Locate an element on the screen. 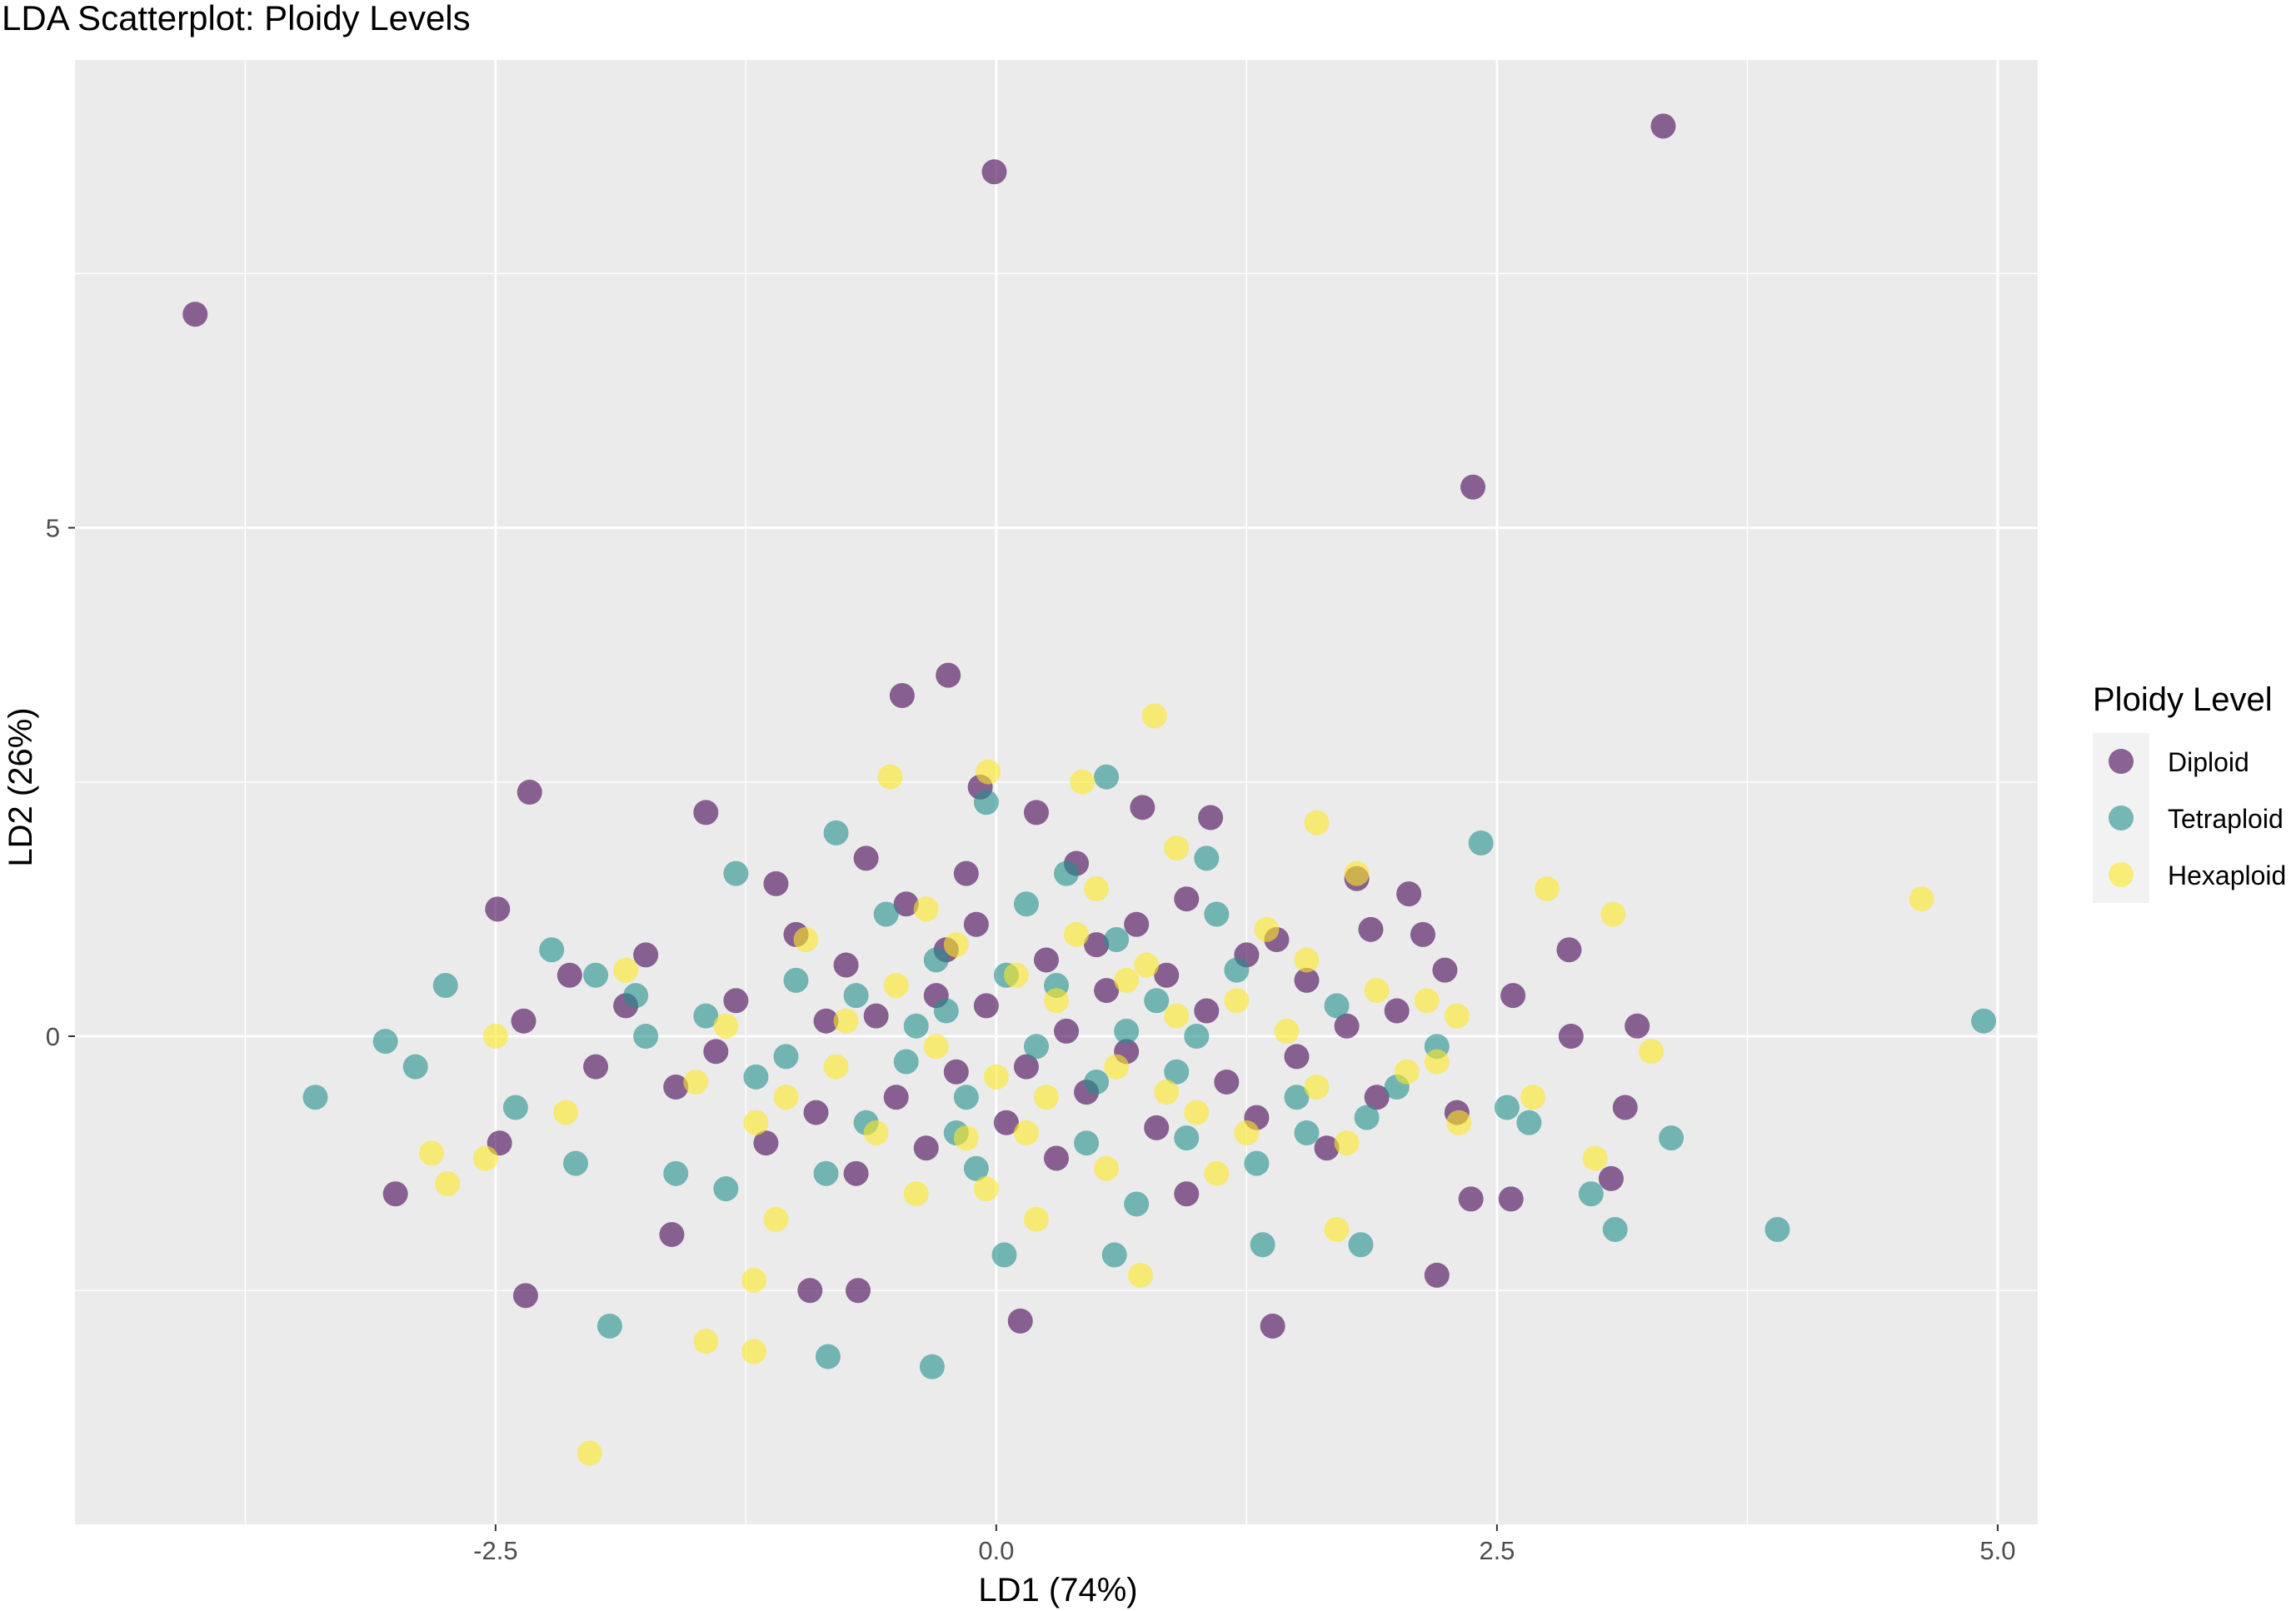  legend-label-tetraploid: Tetraploid is located at coordinates (2226, 819).